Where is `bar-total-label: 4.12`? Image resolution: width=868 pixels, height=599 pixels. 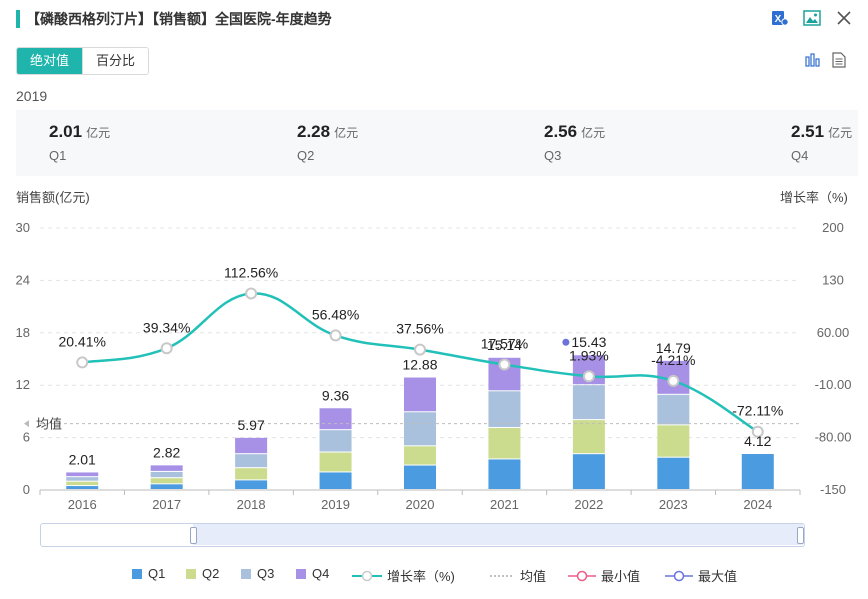
bar-total-label: 4.12 is located at coordinates (757, 441).